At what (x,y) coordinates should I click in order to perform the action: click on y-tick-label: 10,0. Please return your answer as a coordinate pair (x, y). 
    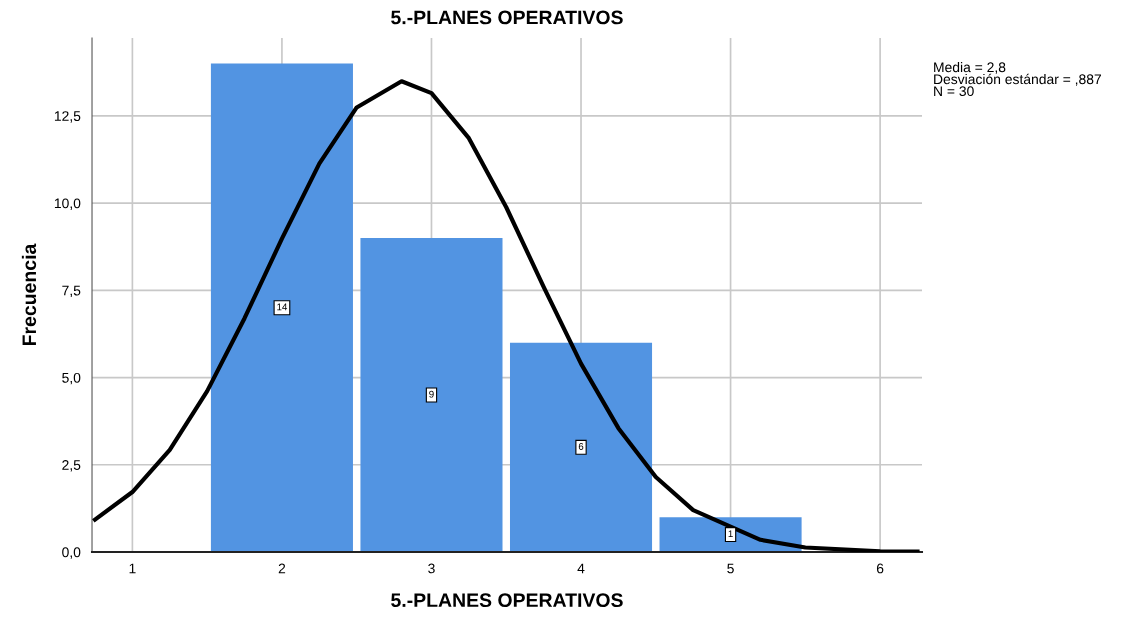
    Looking at the image, I should click on (67, 204).